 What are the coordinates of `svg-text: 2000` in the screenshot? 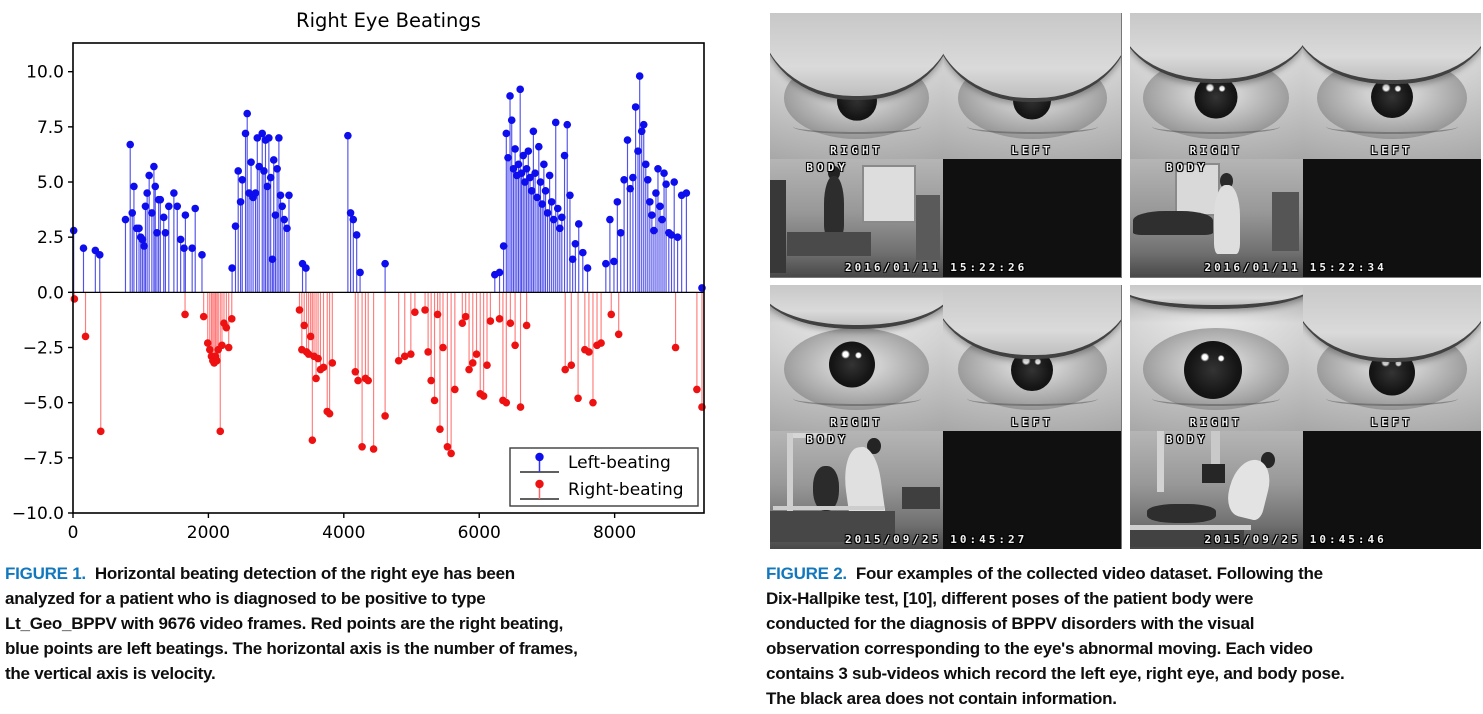 It's located at (208, 533).